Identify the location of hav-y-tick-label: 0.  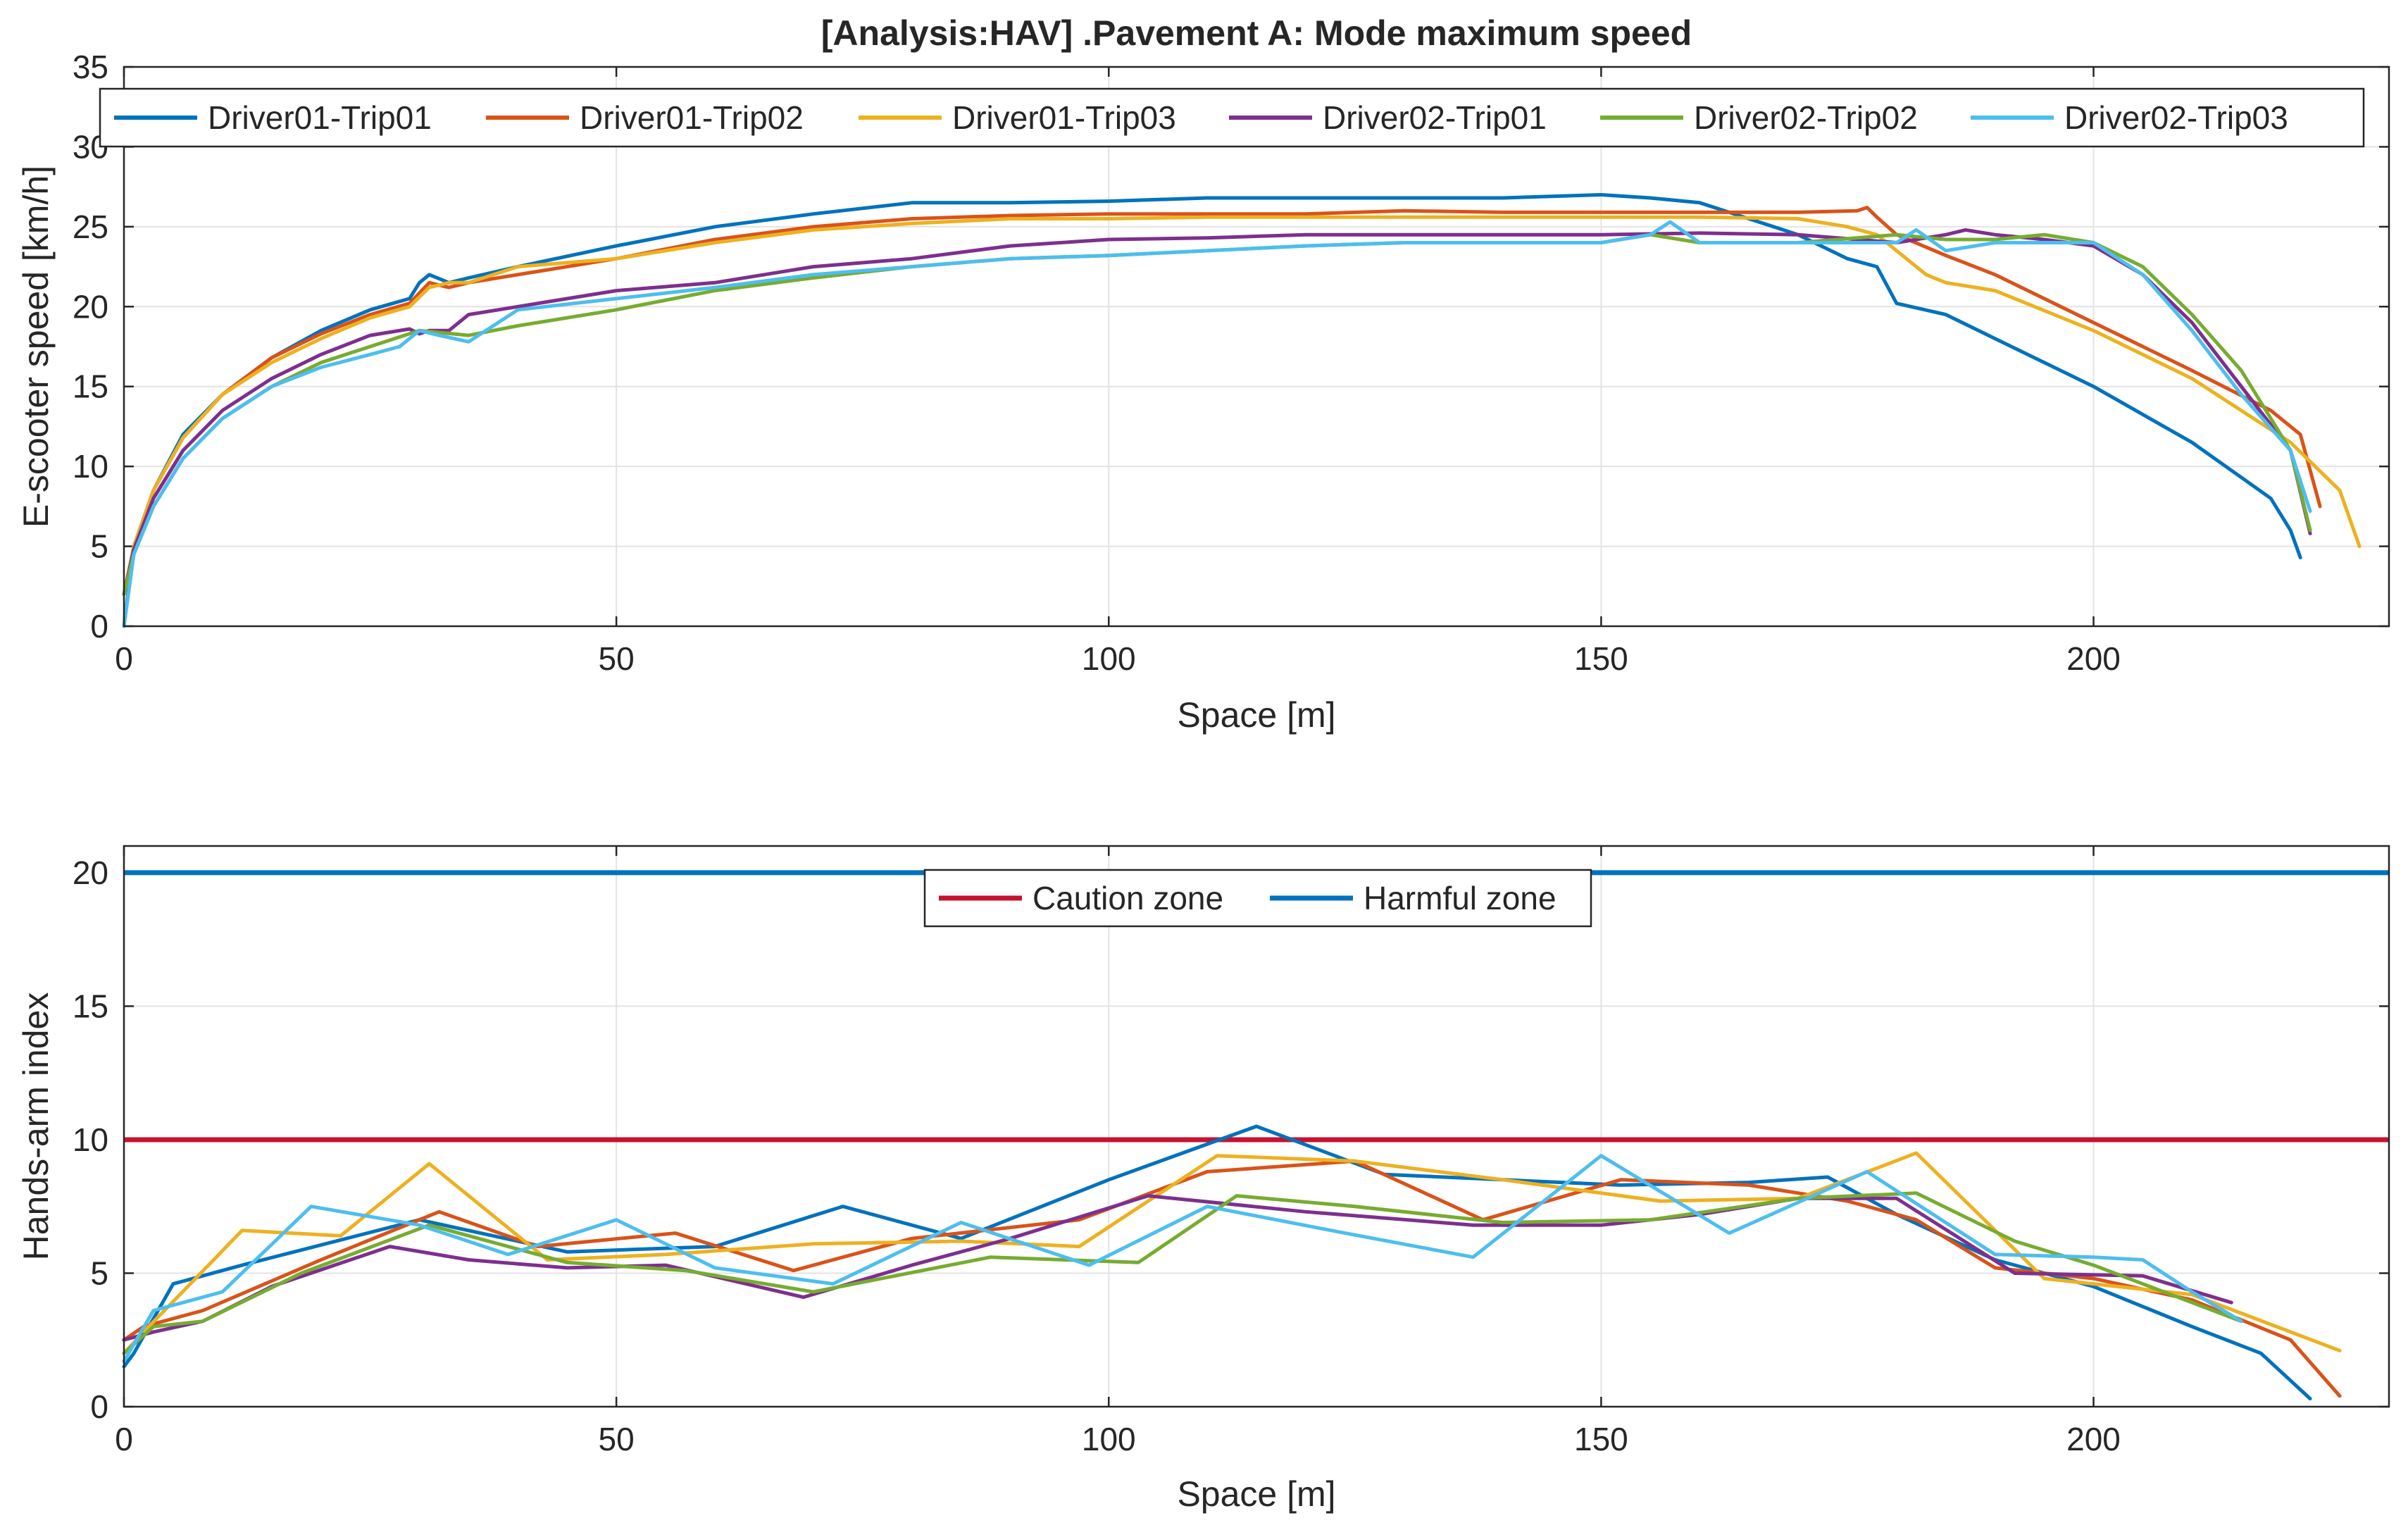
(99, 1406).